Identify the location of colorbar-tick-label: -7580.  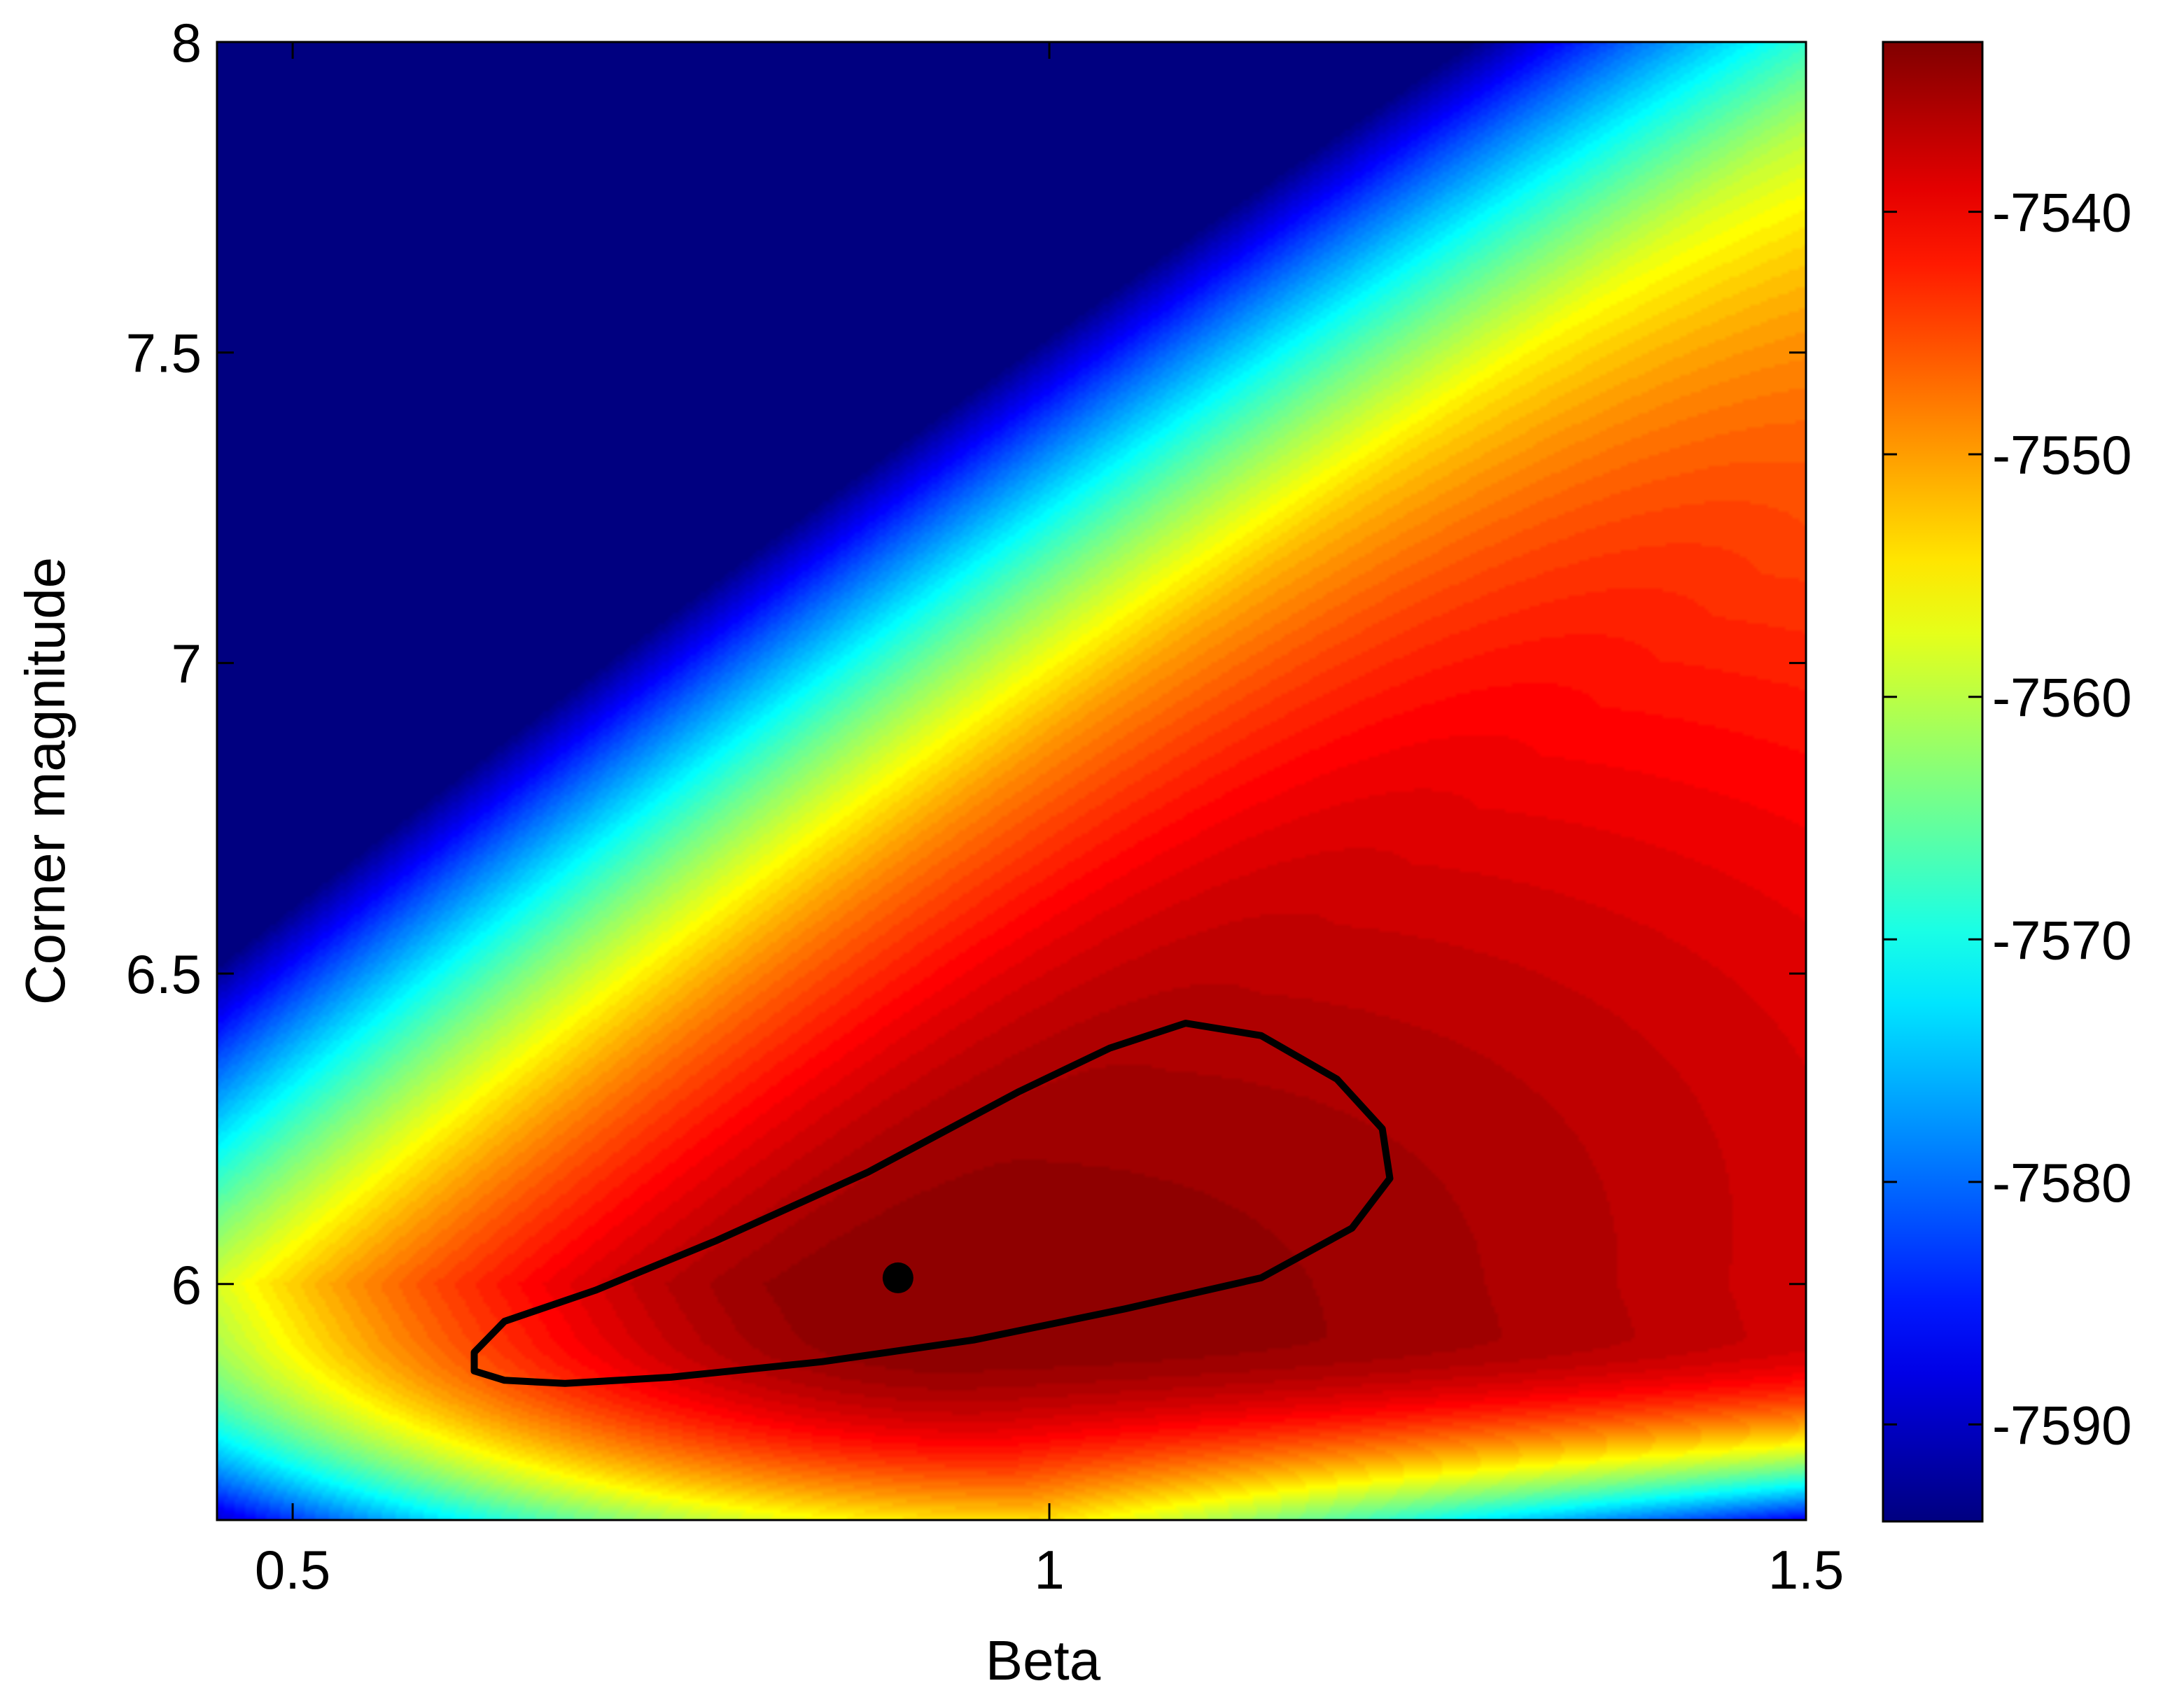
(2062, 1183).